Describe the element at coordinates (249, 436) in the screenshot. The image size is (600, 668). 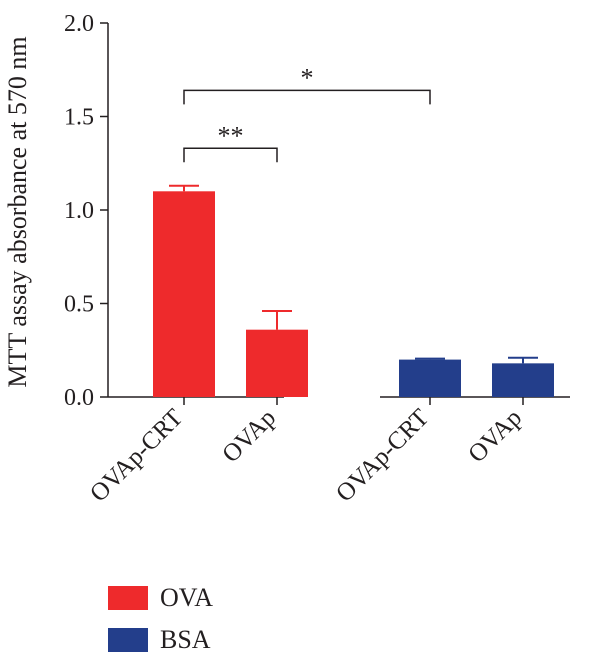
I see `x-tick-label-1: OVAp` at that location.